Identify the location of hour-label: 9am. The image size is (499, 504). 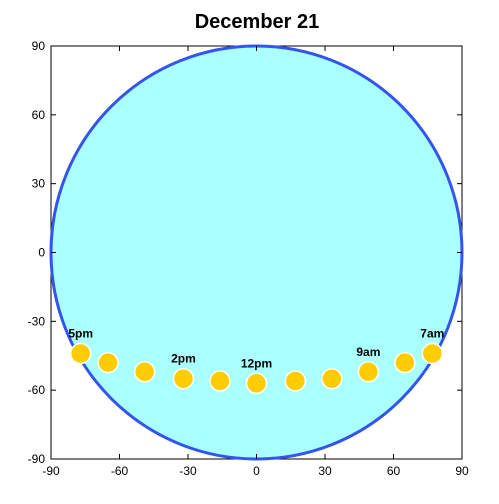
(368, 352).